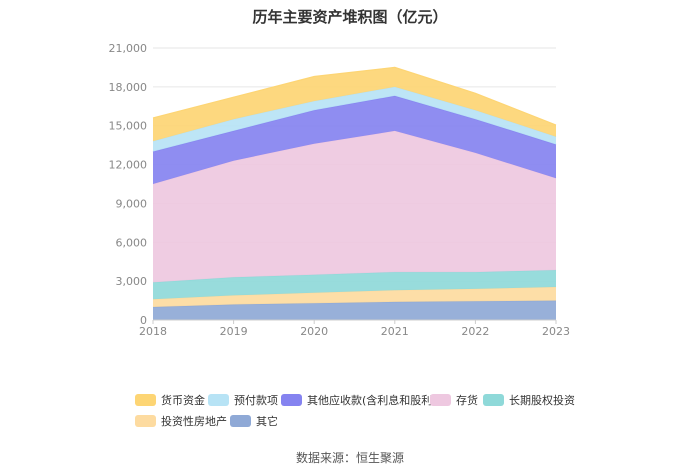 Image resolution: width=700 pixels, height=473 pixels. Describe the element at coordinates (267, 421) in the screenshot. I see `legend-label: 其它` at that location.